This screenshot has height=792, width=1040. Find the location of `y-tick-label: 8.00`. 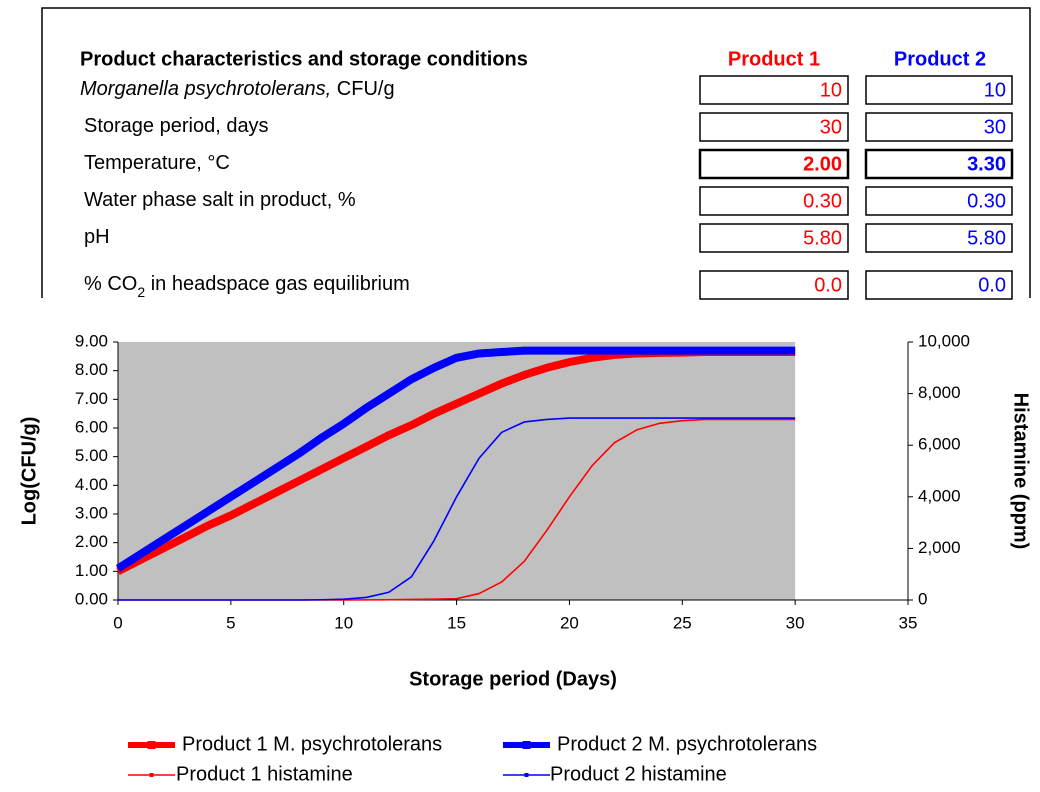

y-tick-label: 8.00 is located at coordinates (91, 369).